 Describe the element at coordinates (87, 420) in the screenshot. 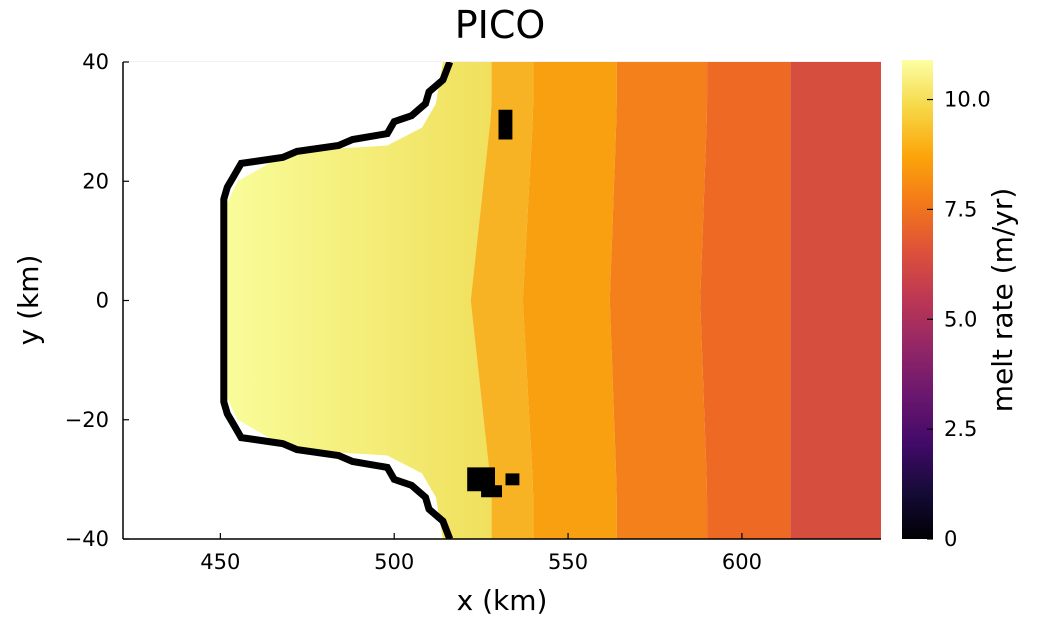

I see `y-tick-label-3: −20` at that location.